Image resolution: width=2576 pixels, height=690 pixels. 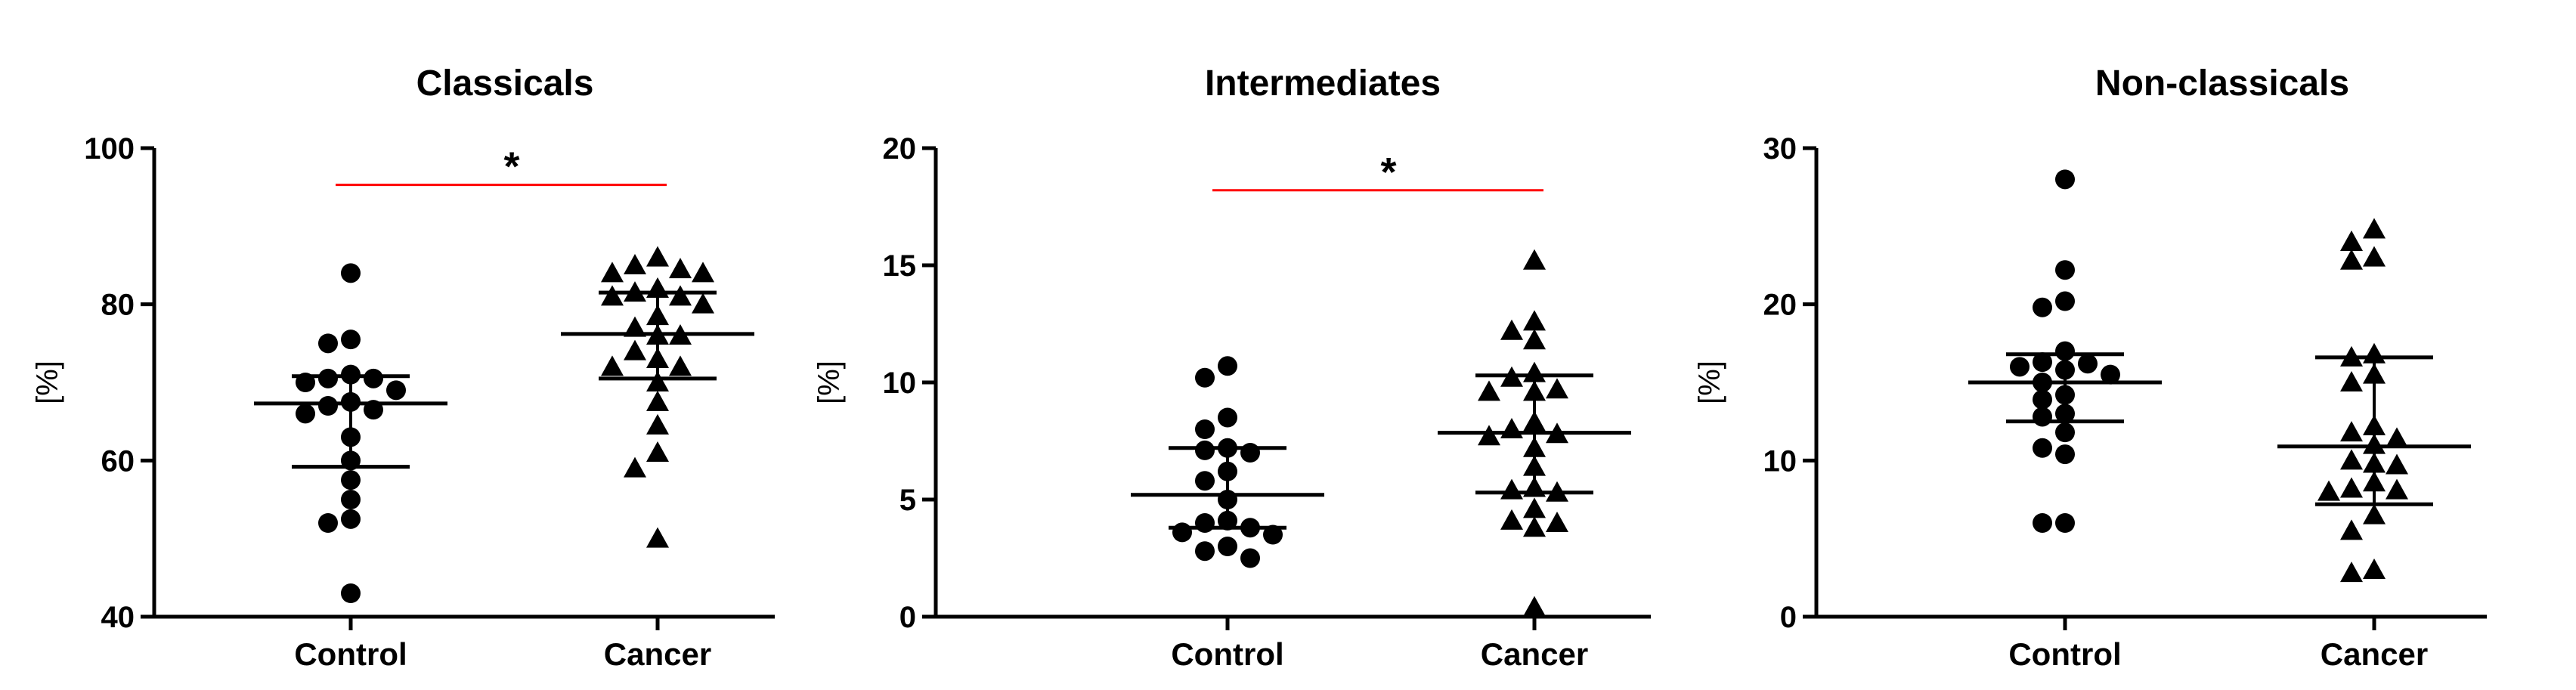 I want to click on y-tick-label: 5, so click(x=907, y=500).